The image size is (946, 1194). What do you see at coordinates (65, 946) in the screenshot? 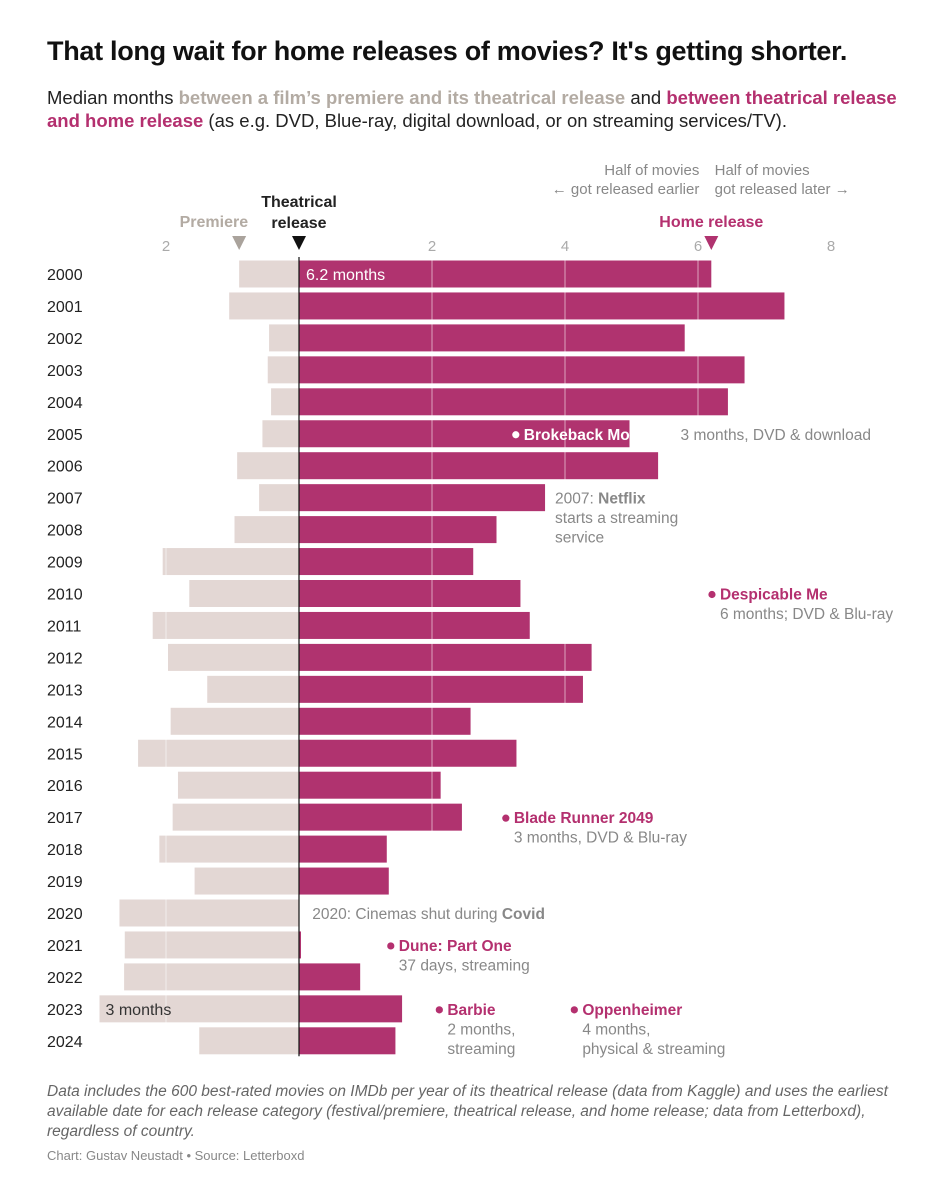
I see `year-label: 2021` at bounding box center [65, 946].